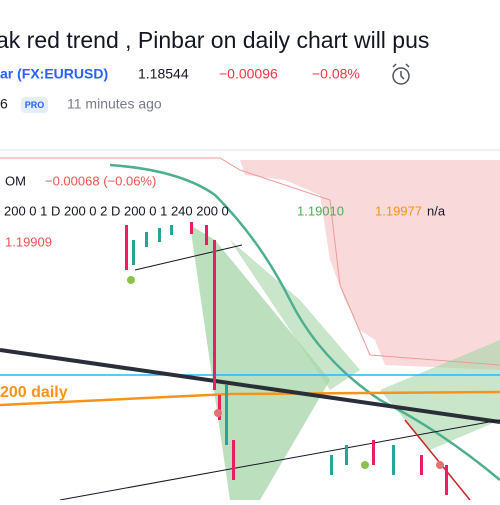  Describe the element at coordinates (250, 398) in the screenshot. I see `ma-200-line` at that location.